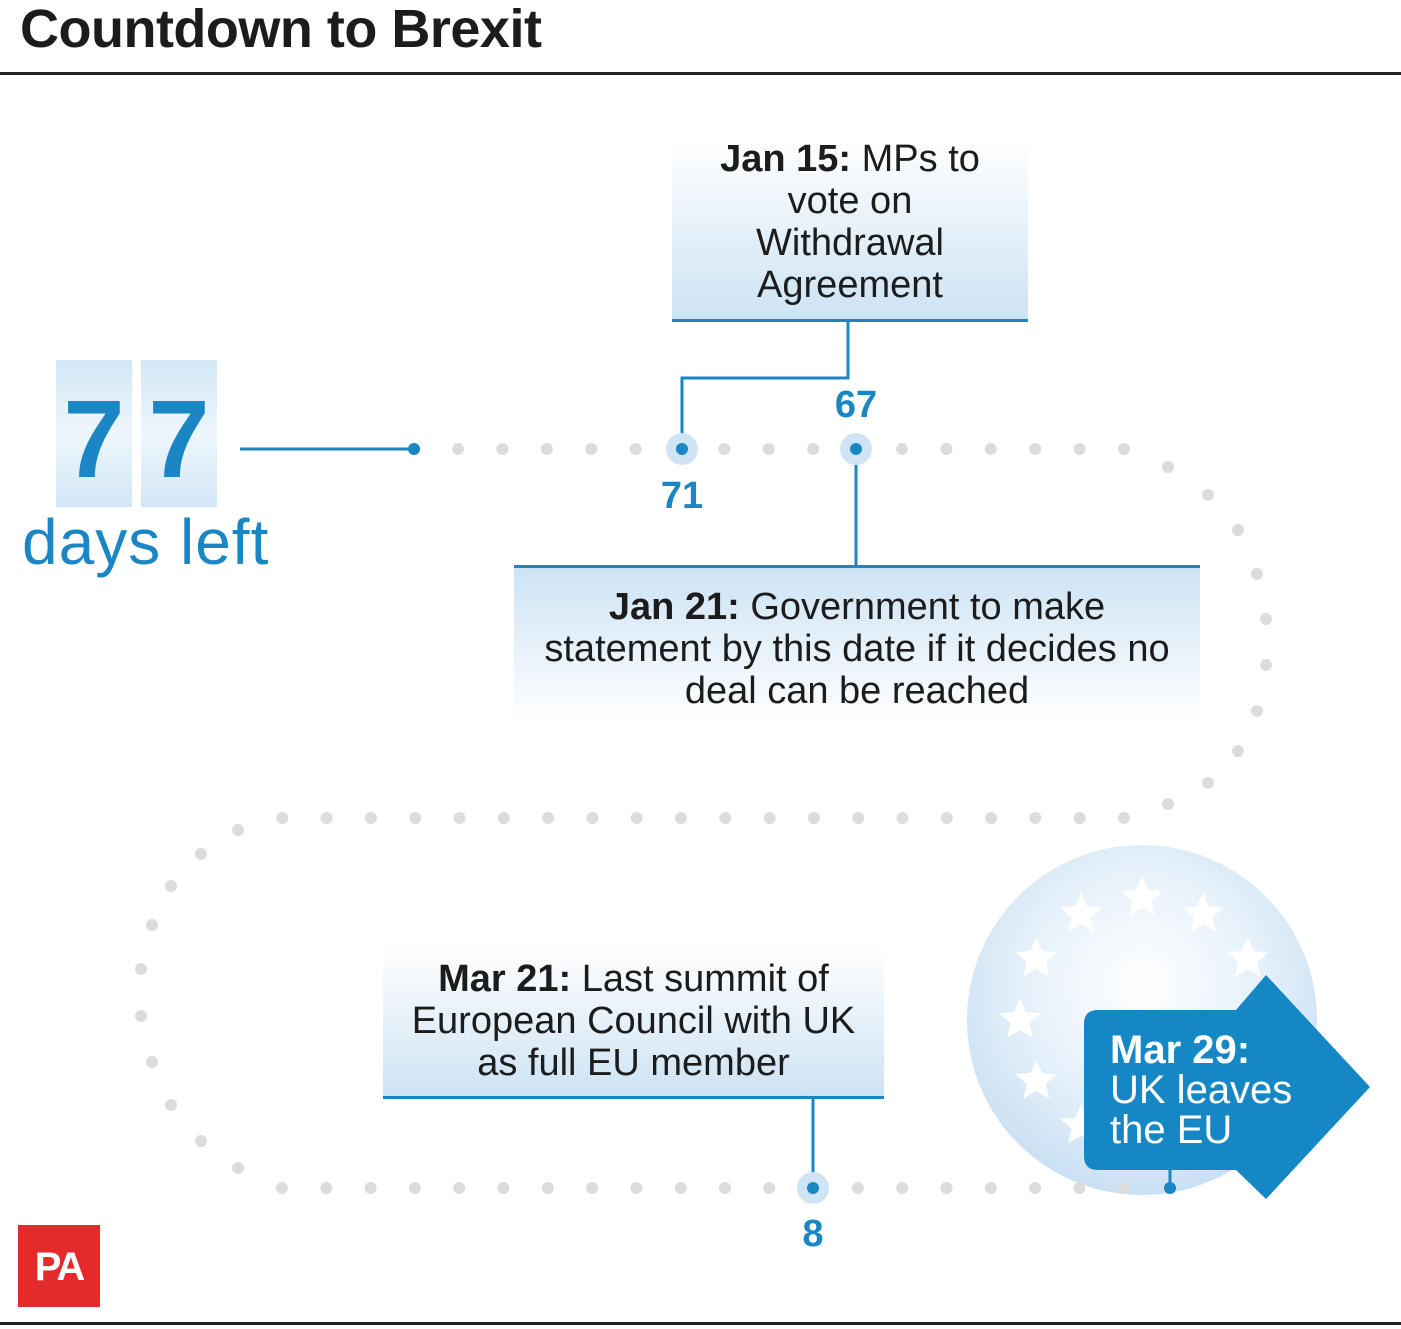 This screenshot has width=1401, height=1329. What do you see at coordinates (813, 1188) in the screenshot?
I see `mar21-marker` at bounding box center [813, 1188].